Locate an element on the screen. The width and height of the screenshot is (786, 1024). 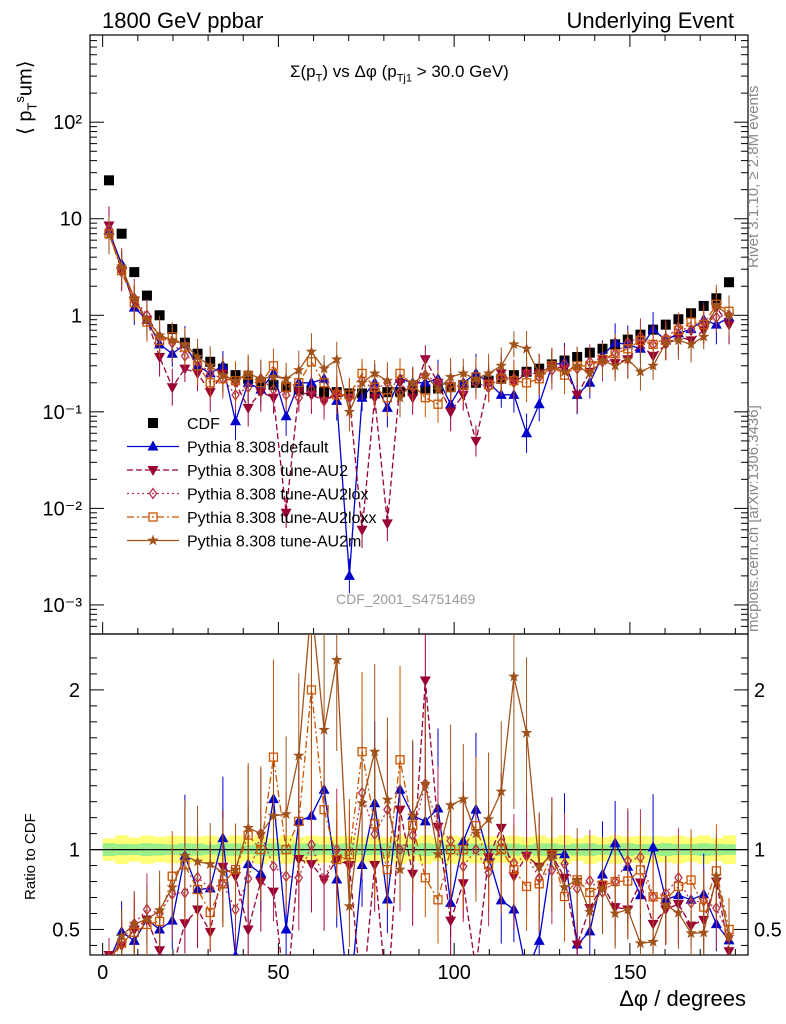
y-axis-label: ⟨ pTsum⟩ is located at coordinates (26, 97).